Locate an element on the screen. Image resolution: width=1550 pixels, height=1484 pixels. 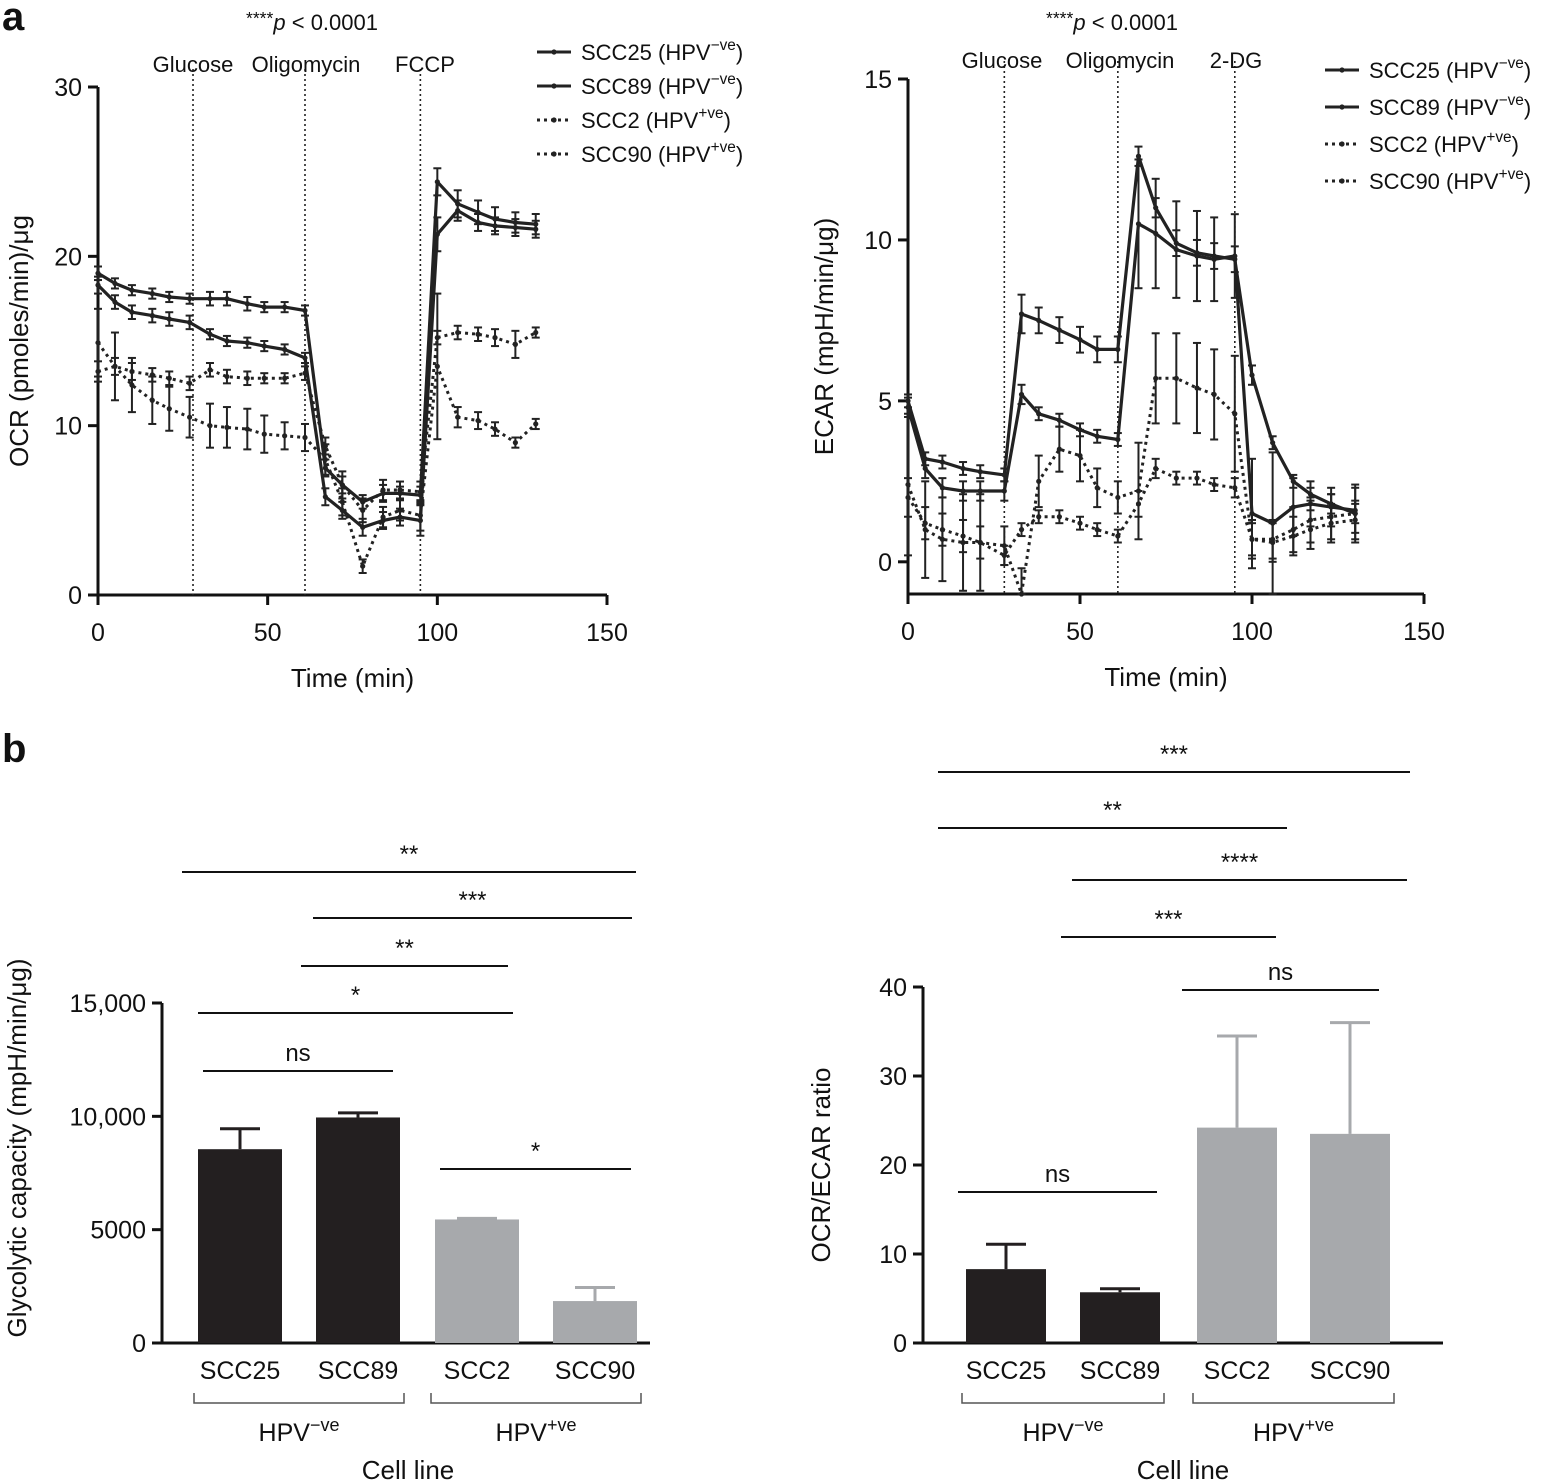
p-value-title: ****p < 0.0001 is located at coordinates (312, 21).